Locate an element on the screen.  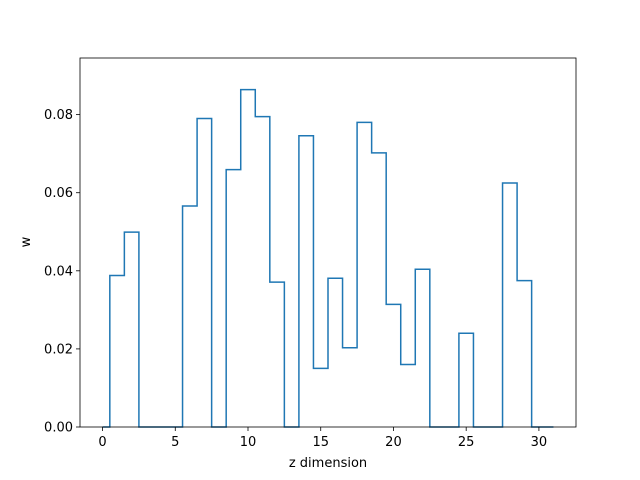
x-axis-label: z dimension is located at coordinates (328, 463).